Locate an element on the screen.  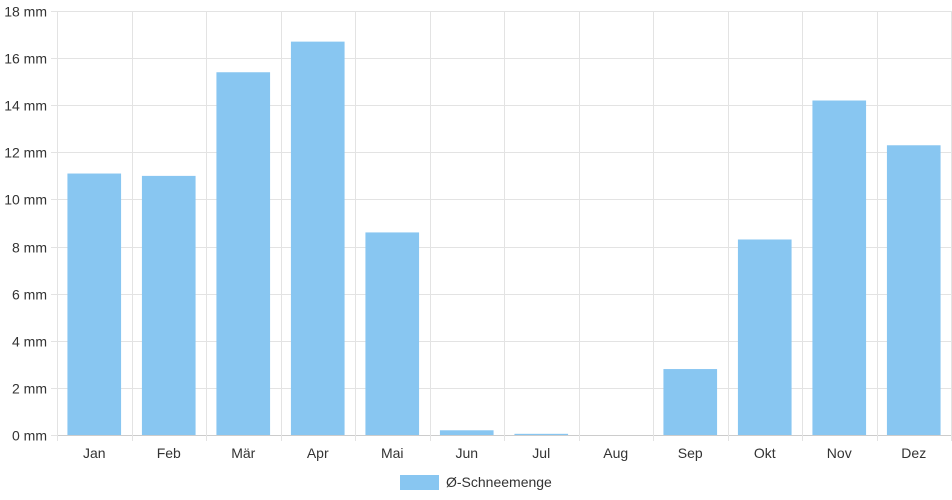
y-tick-label: 18 mm is located at coordinates (25, 12).